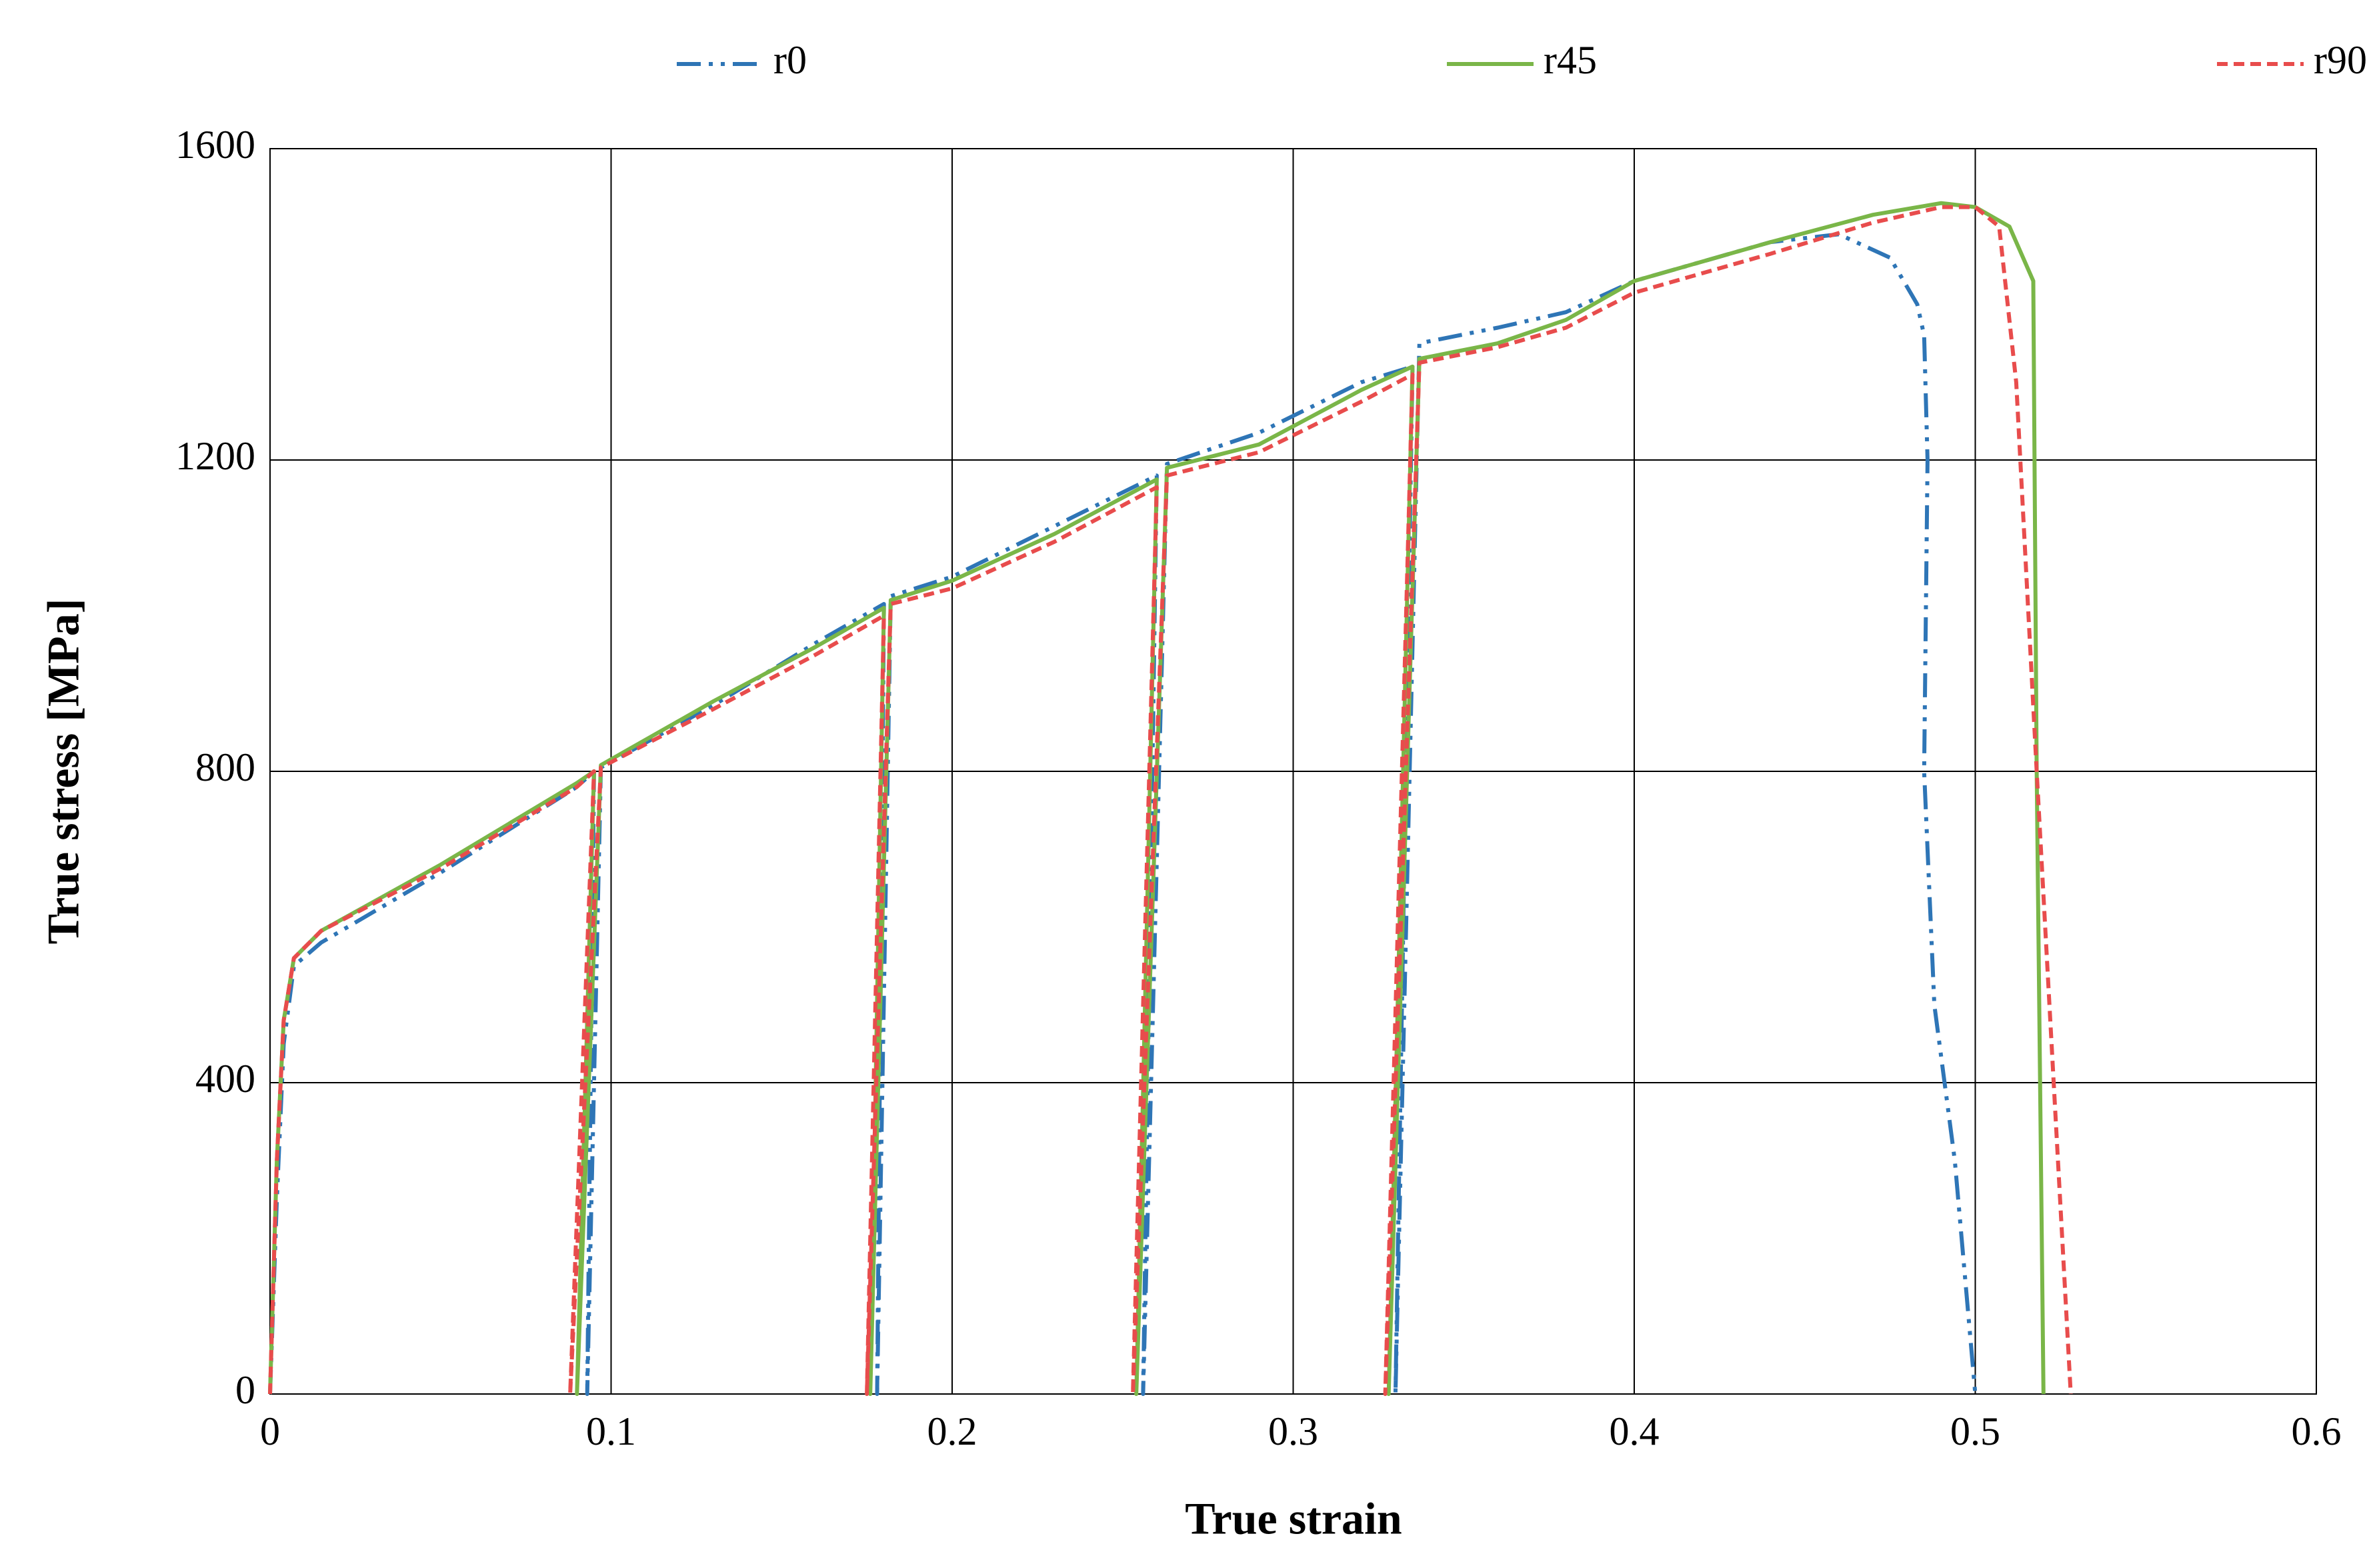 The width and height of the screenshot is (2377, 1568). I want to click on x-tick-label: 0.6, so click(2317, 1431).